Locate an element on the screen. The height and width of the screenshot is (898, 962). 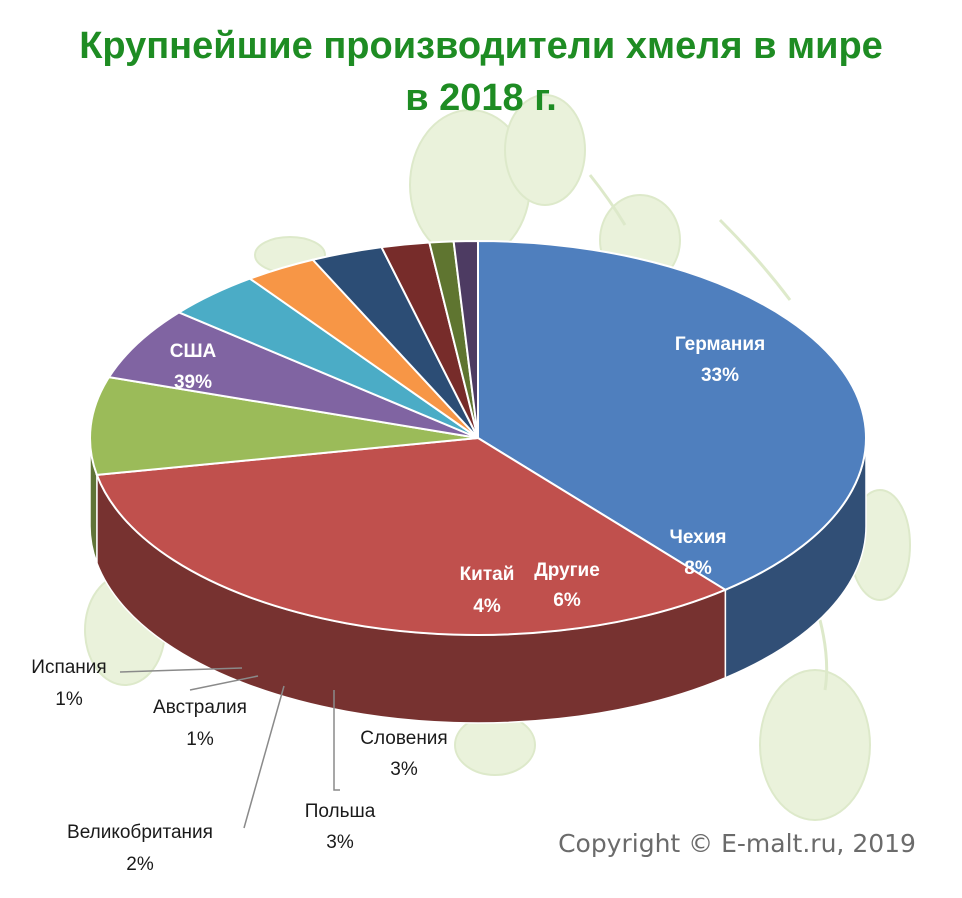
slice-value-china: 4% is located at coordinates (487, 606).